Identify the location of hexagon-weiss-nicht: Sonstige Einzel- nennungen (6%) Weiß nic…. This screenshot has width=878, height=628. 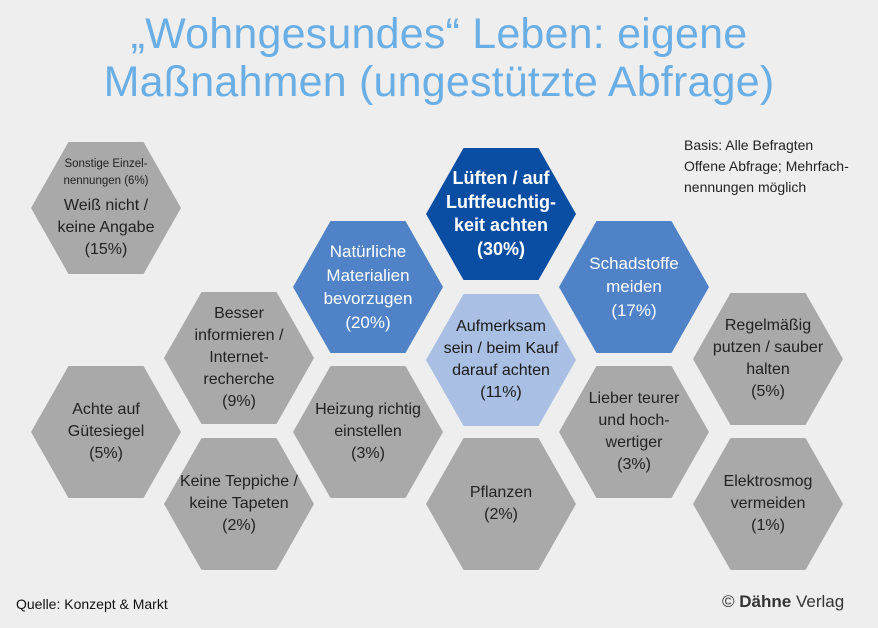
(106, 208).